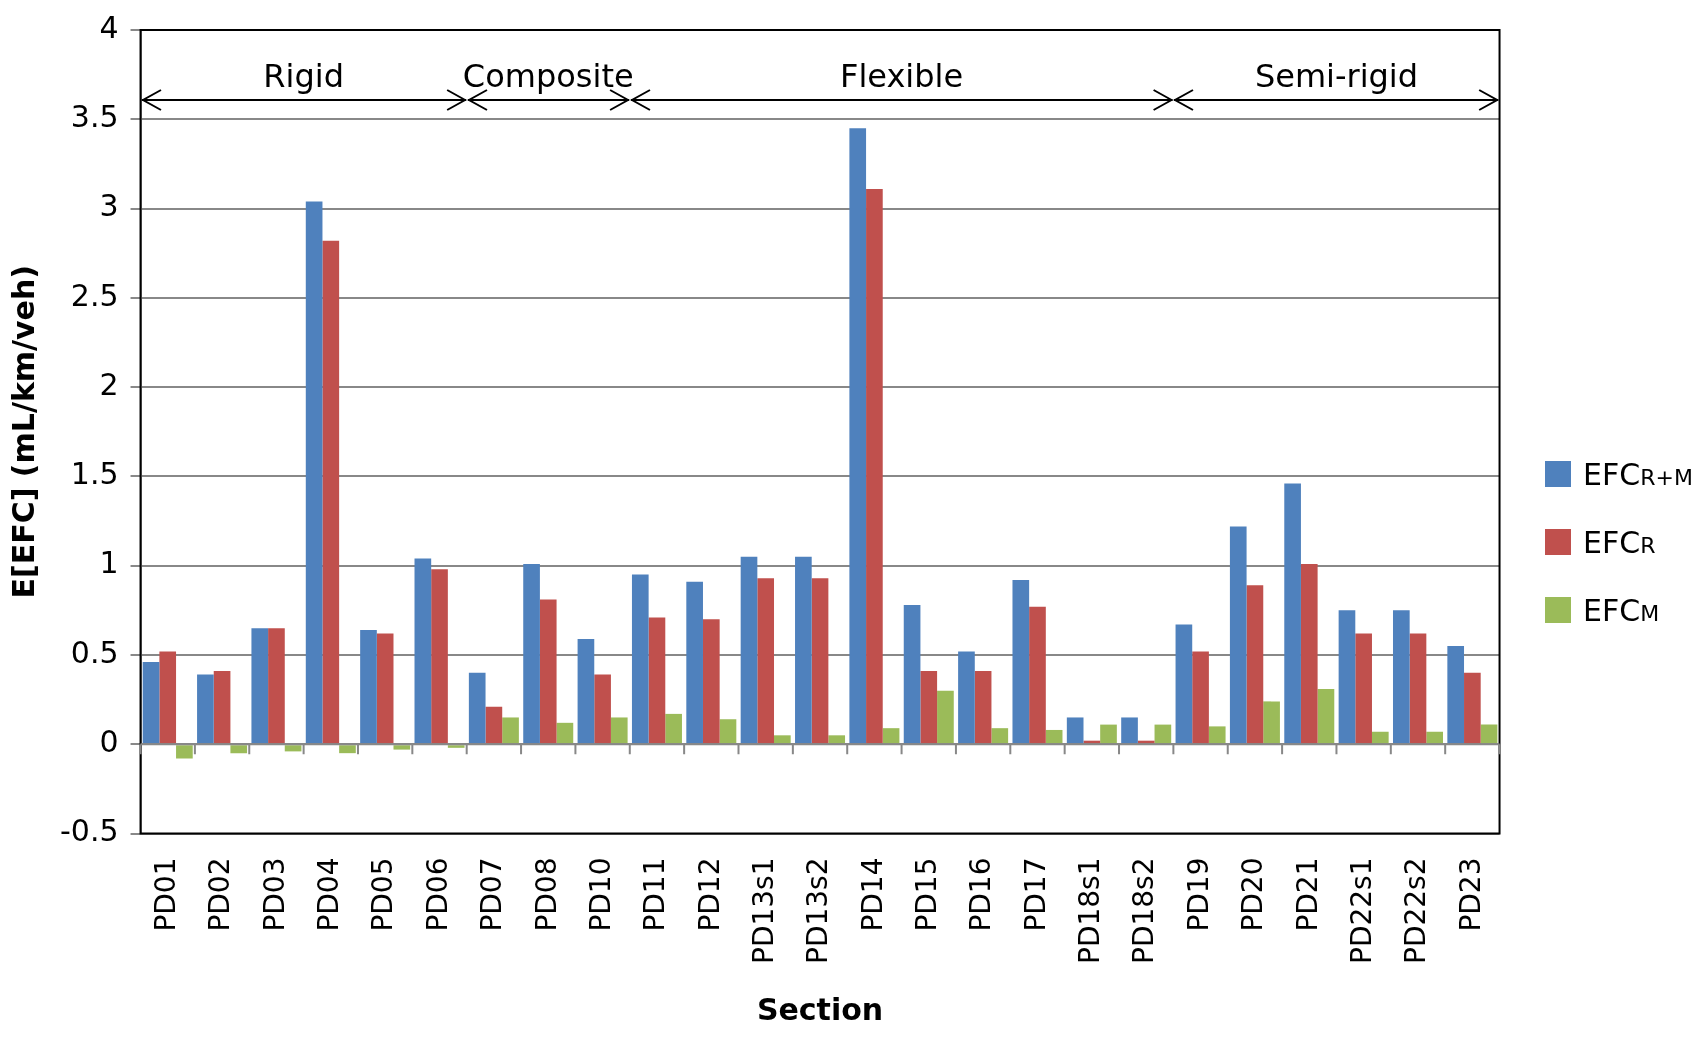 The image size is (1705, 1038). I want to click on y-tick-label: 4, so click(109, 27).